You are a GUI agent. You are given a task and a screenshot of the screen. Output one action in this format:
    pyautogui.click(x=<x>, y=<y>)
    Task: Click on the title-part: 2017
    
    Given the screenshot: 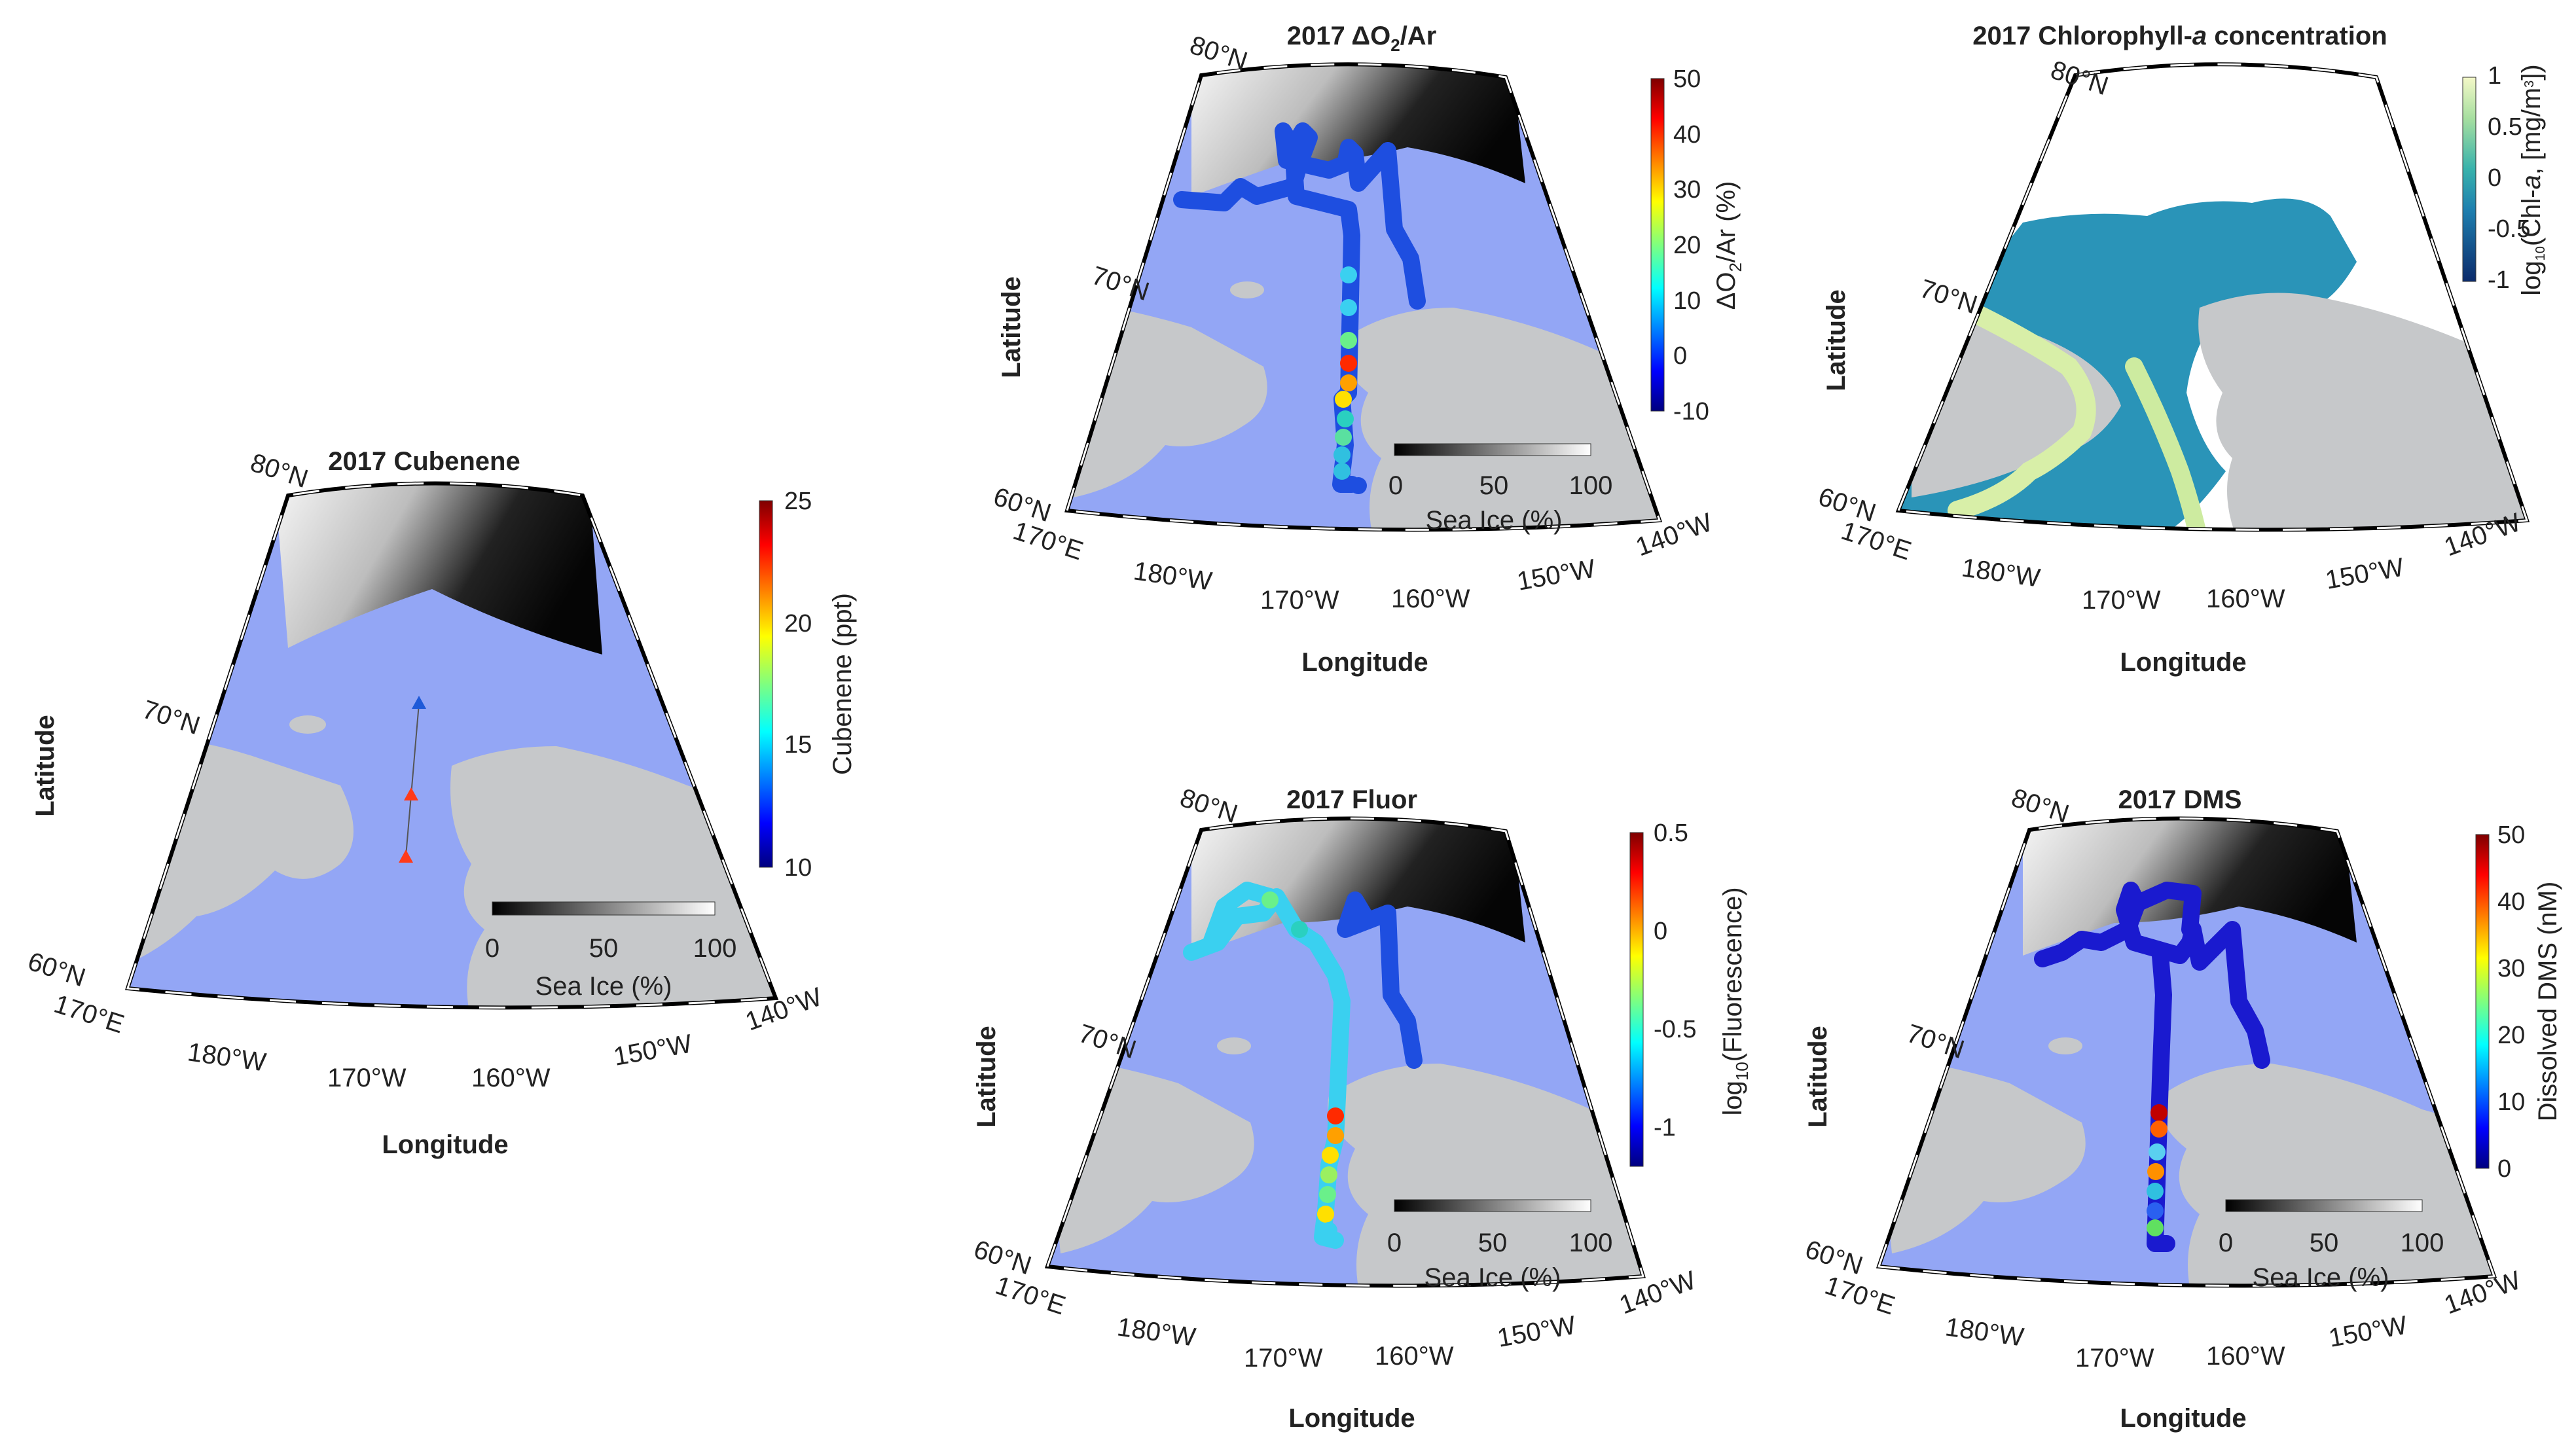 What is the action you would take?
    pyautogui.click(x=1319, y=36)
    